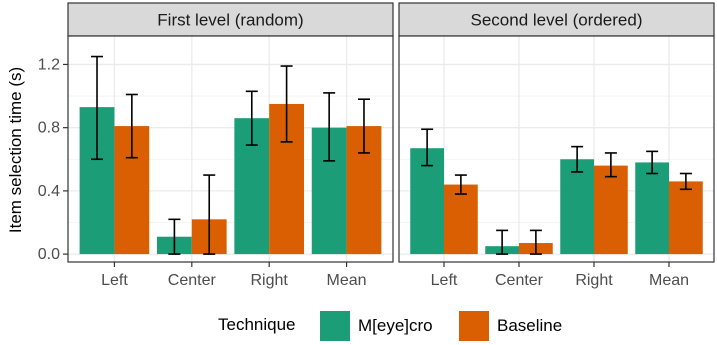  I want to click on bar-baseline-left, so click(461, 219).